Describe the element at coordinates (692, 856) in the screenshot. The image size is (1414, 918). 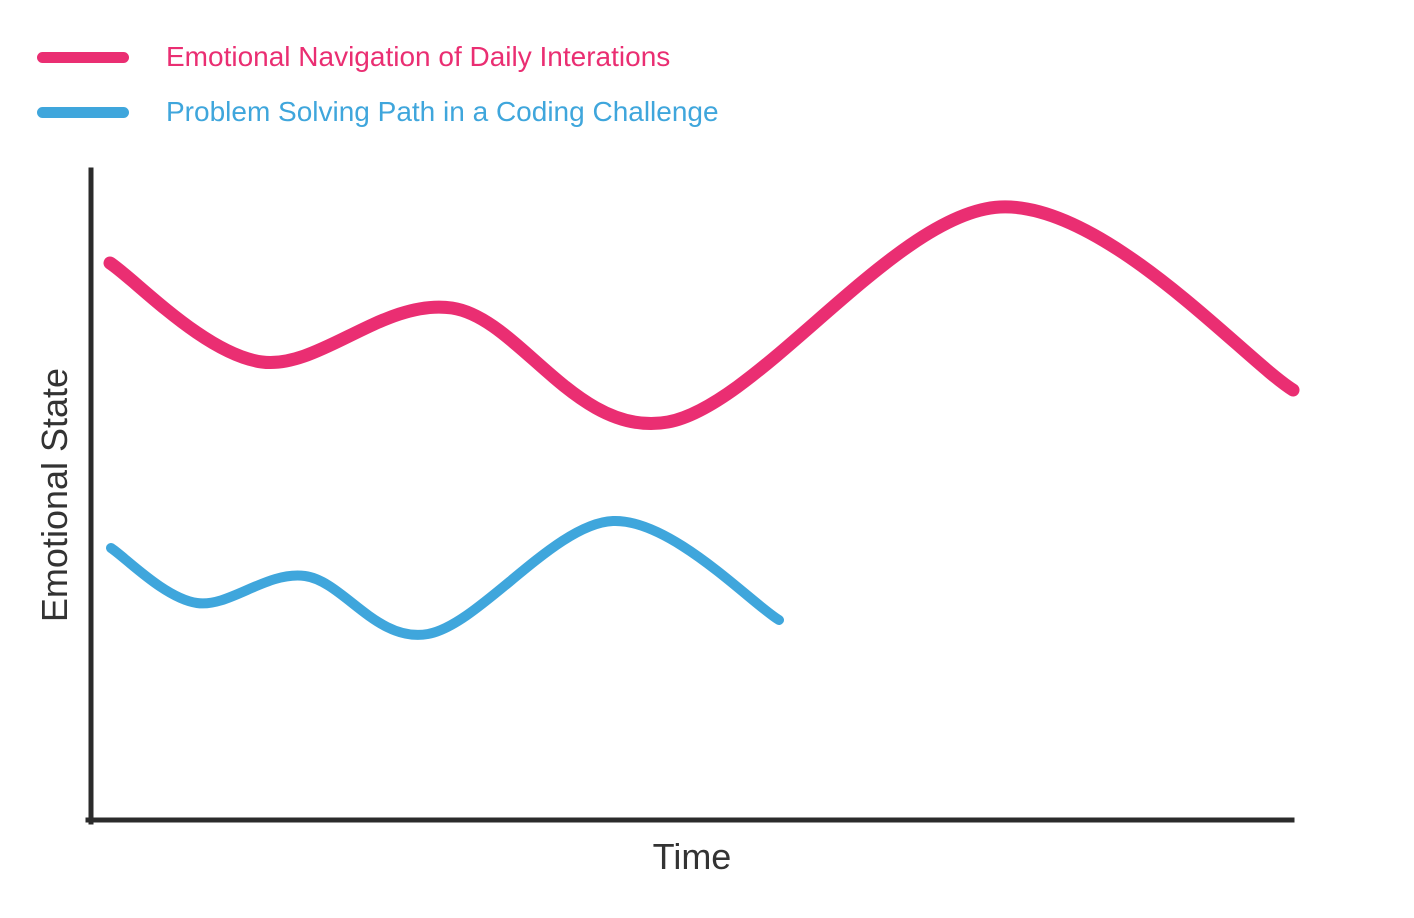
I see `x-axis-label: Time` at that location.